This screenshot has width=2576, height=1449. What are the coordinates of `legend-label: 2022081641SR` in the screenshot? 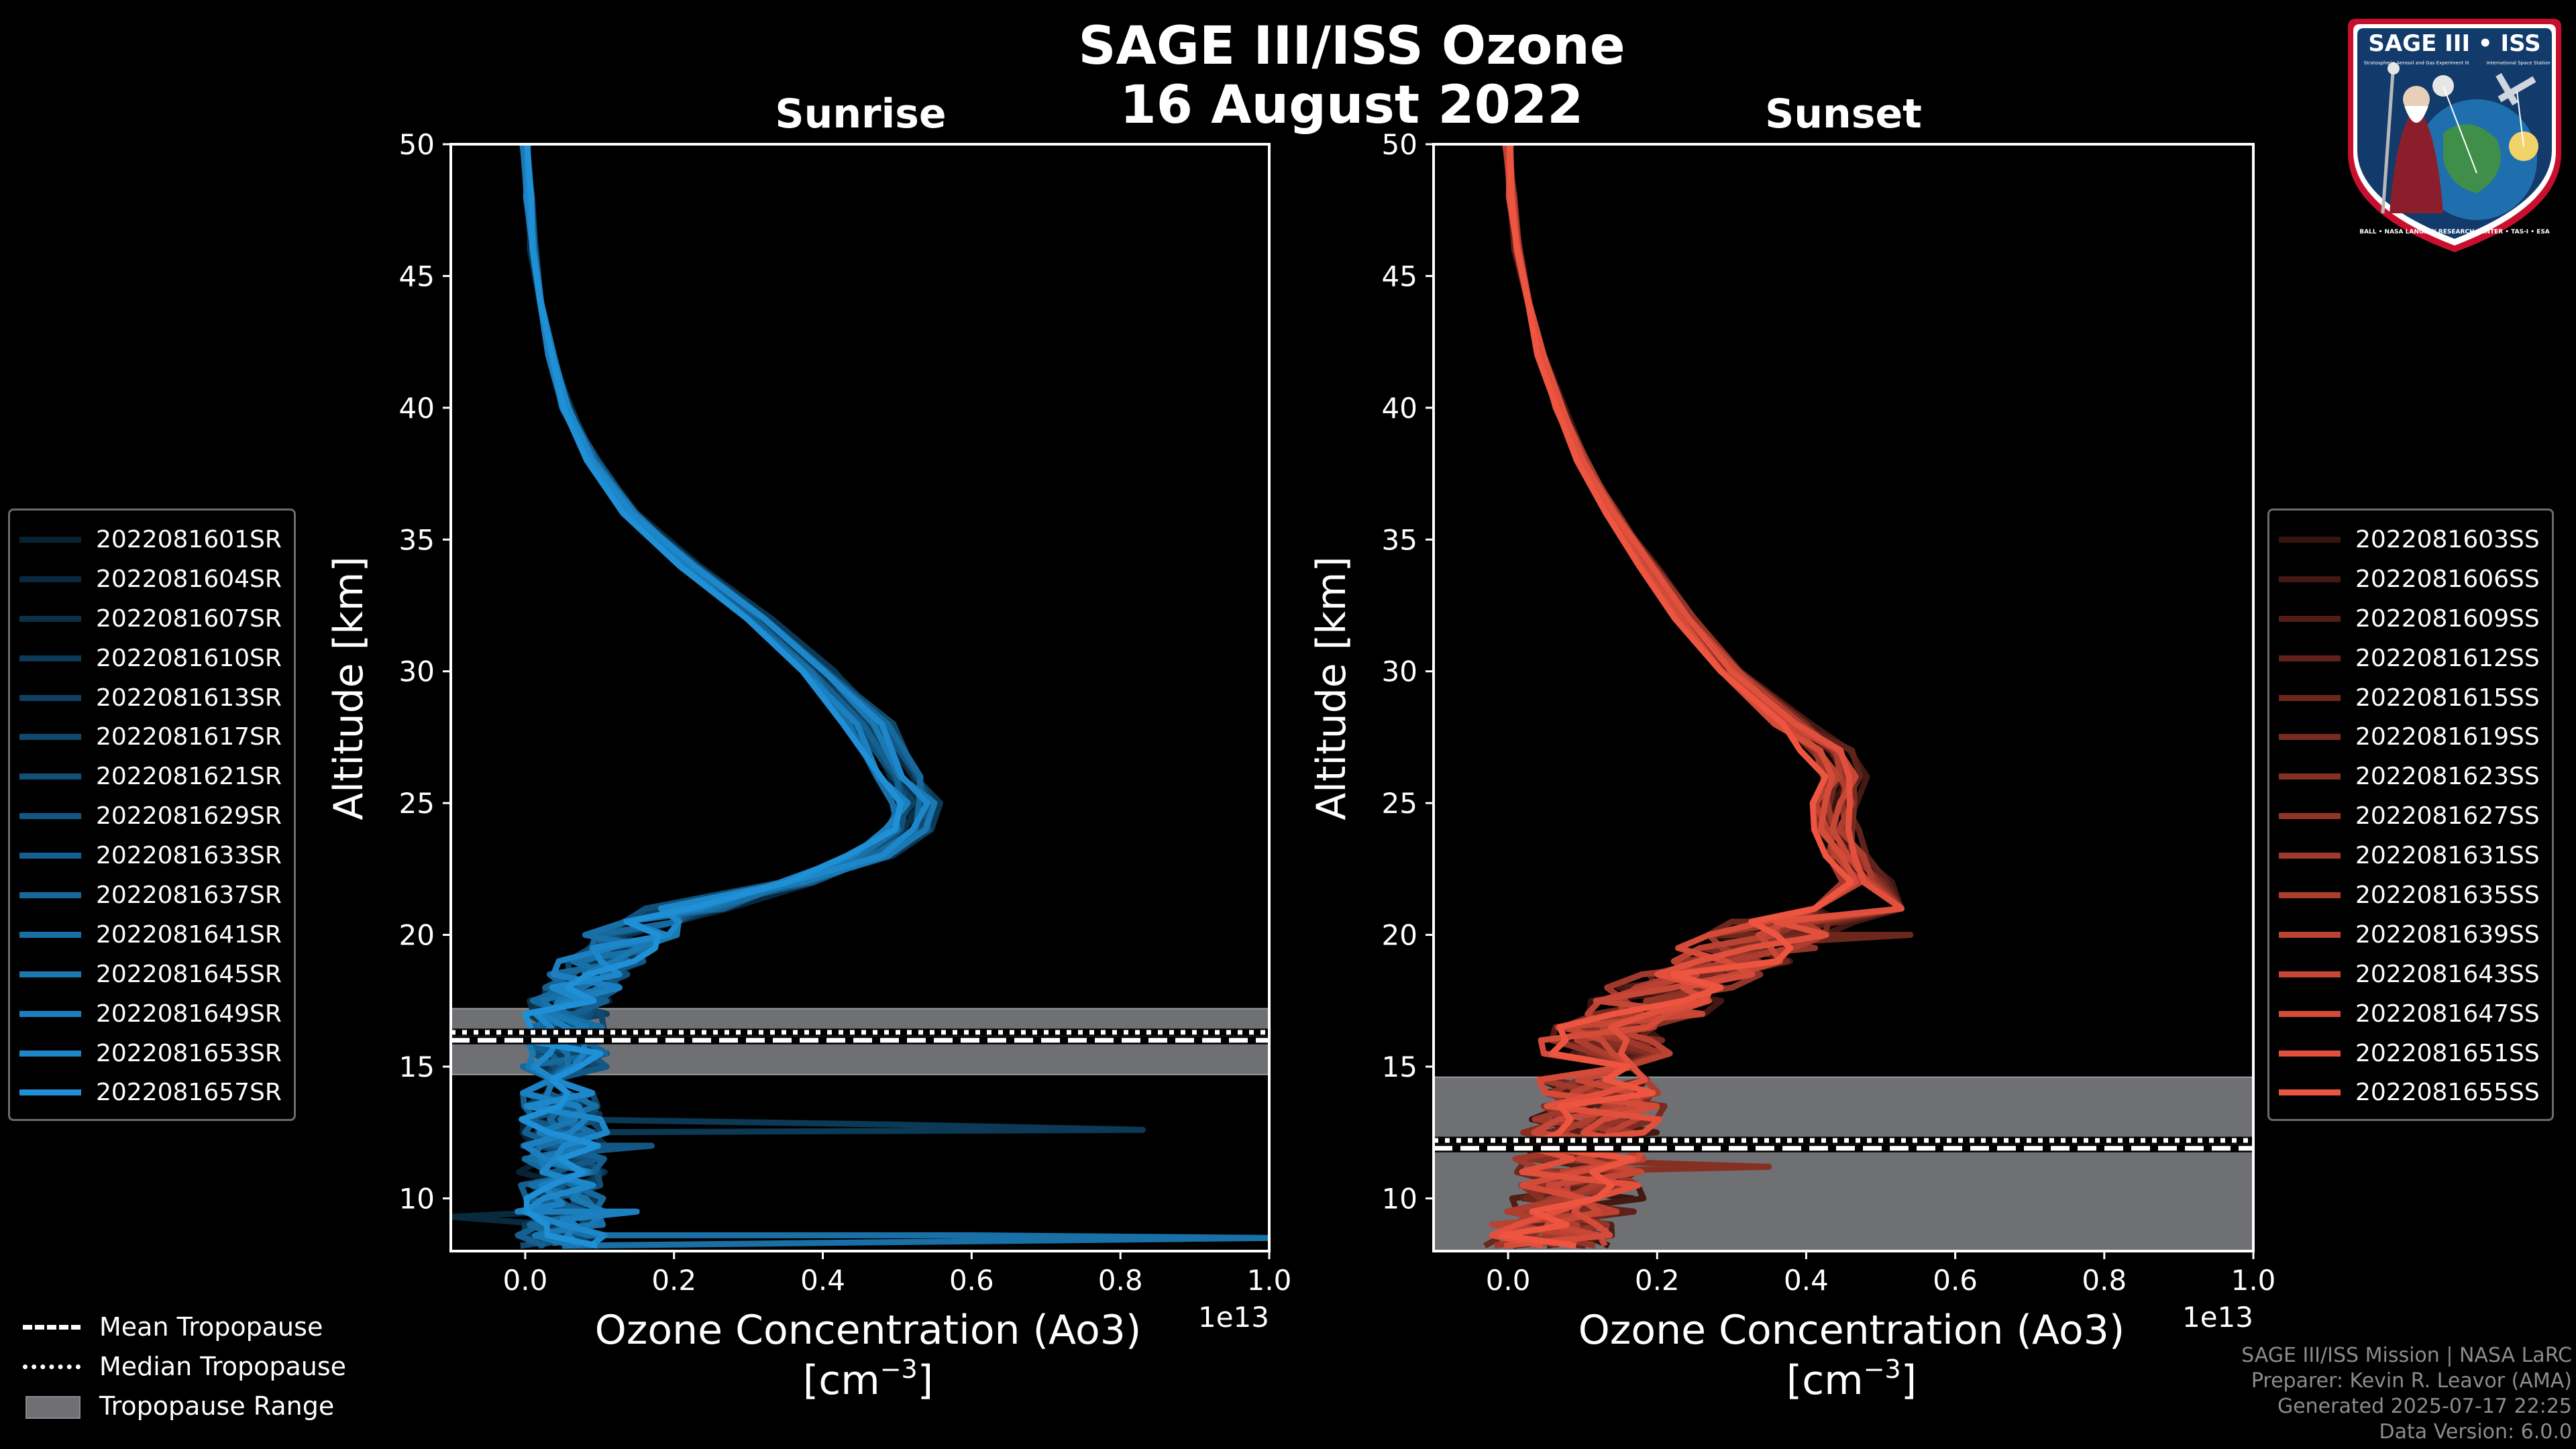 It's located at (189, 934).